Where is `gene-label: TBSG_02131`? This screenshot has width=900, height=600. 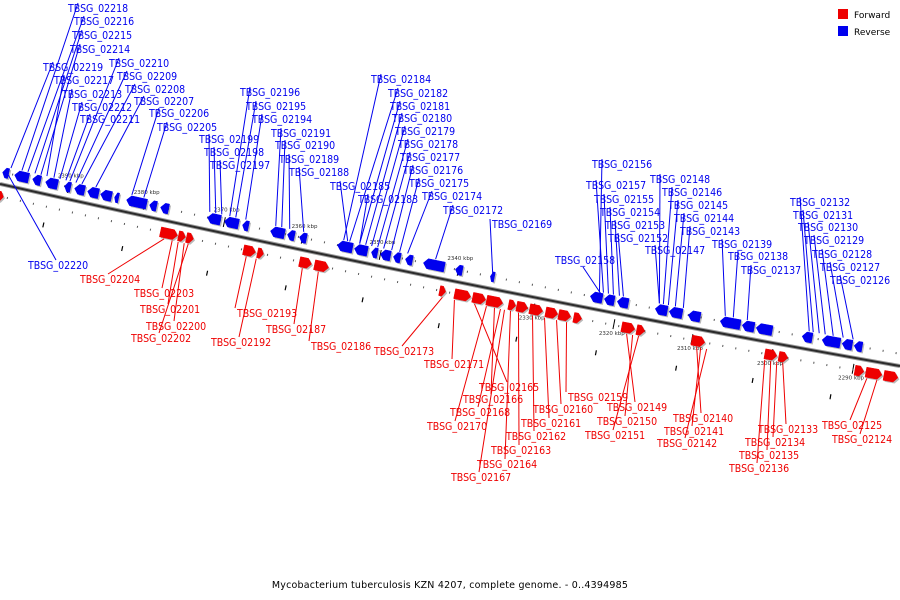
gene-label: TBSG_02131 is located at coordinates (822, 216).